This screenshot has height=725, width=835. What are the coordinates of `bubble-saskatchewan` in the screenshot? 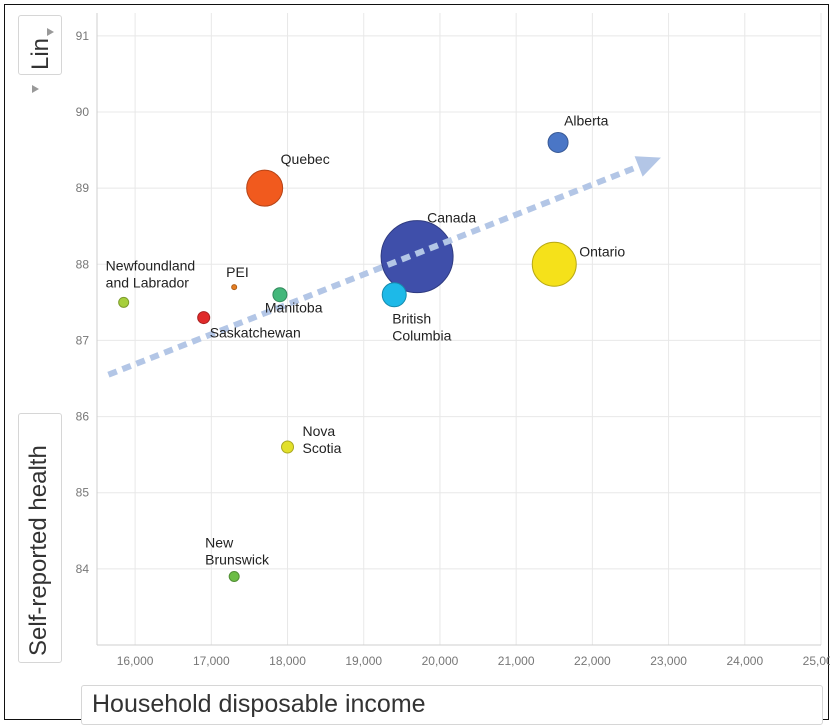 It's located at (204, 318).